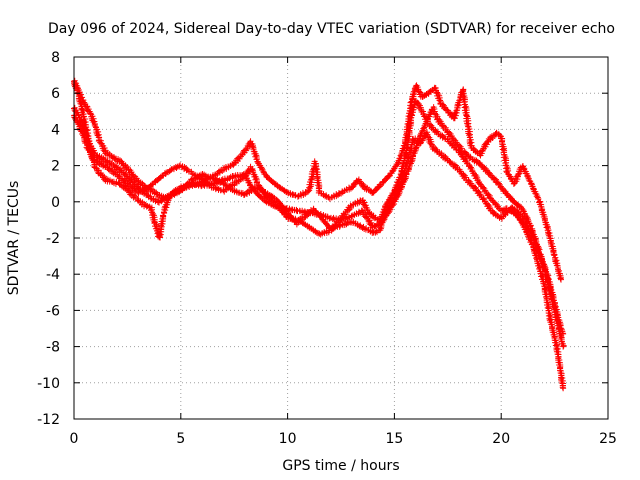 This screenshot has width=640, height=480. I want to click on y-tick-label: -2, so click(53, 239).